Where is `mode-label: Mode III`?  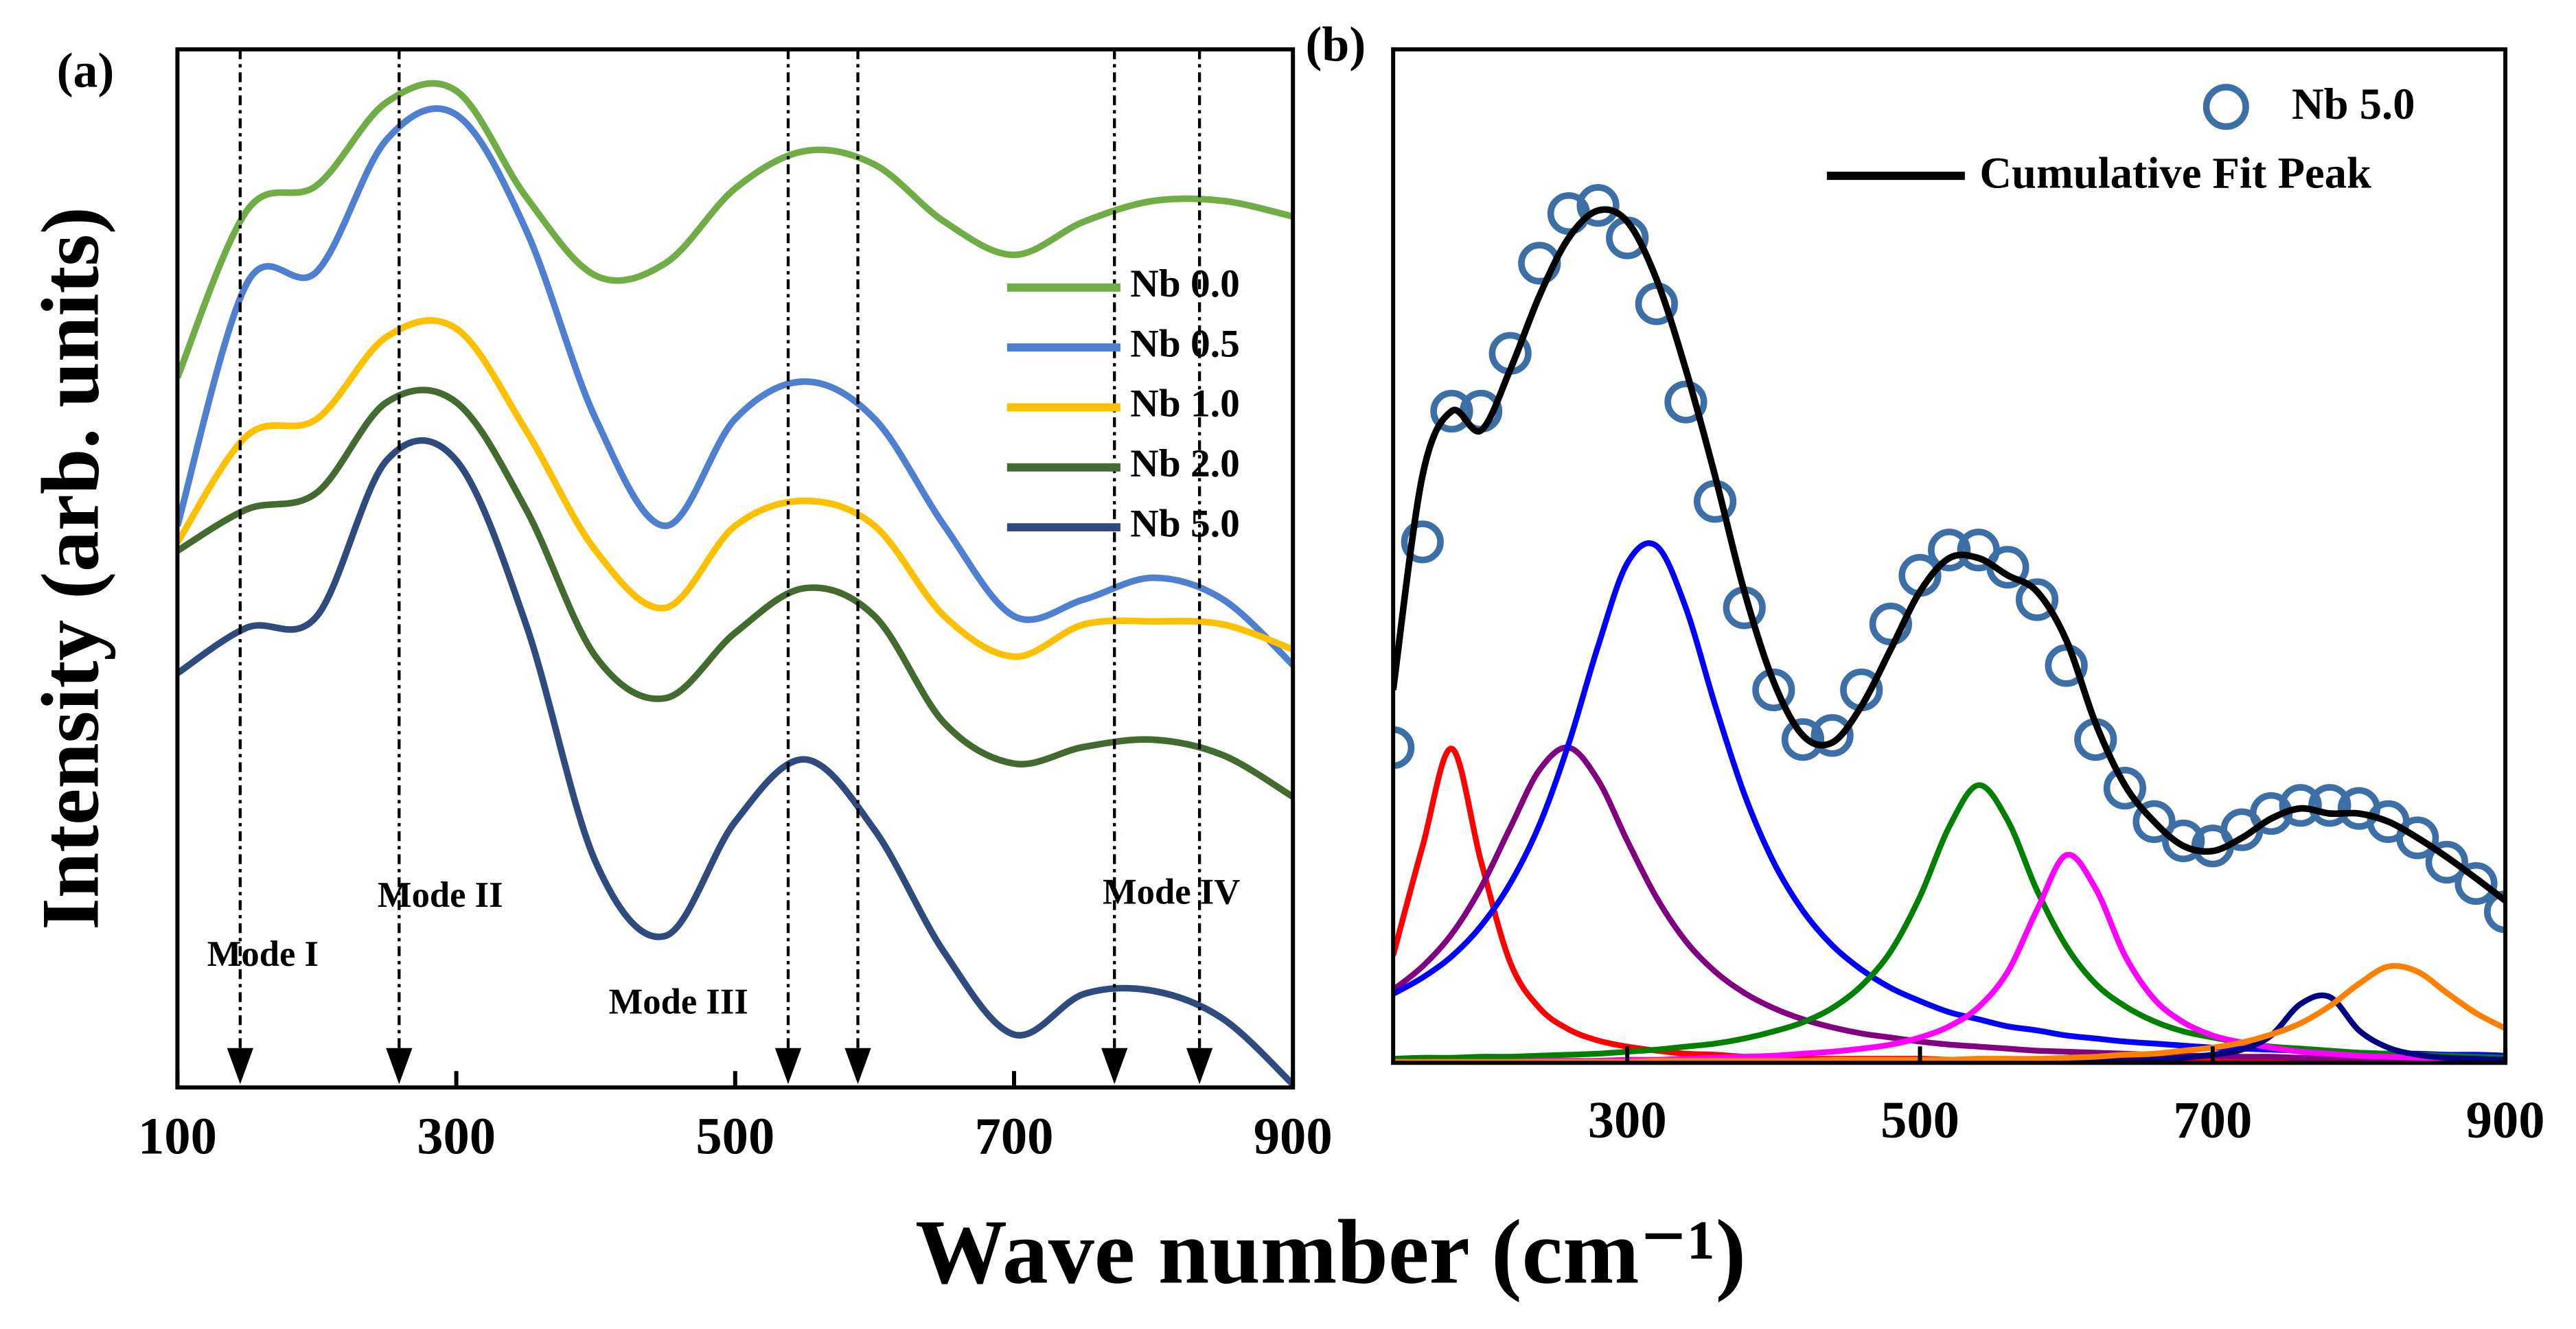 mode-label: Mode III is located at coordinates (678, 1002).